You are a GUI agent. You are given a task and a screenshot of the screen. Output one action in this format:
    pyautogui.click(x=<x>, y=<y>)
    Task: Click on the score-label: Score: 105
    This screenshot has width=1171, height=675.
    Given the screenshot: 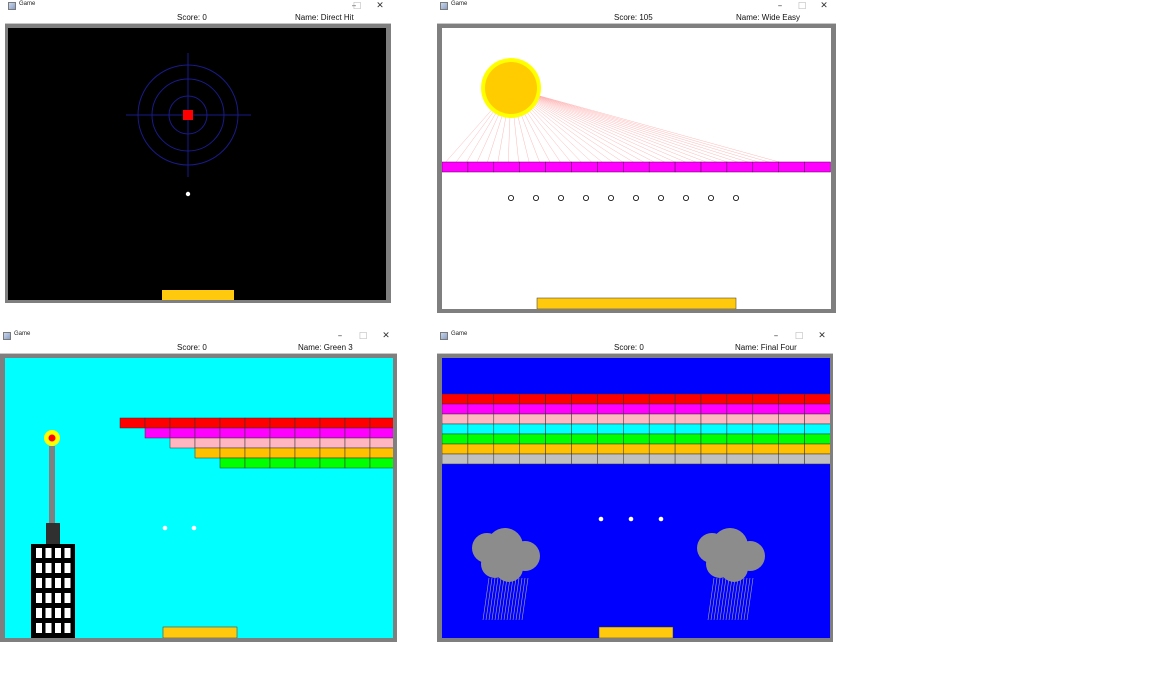 What is the action you would take?
    pyautogui.click(x=633, y=17)
    